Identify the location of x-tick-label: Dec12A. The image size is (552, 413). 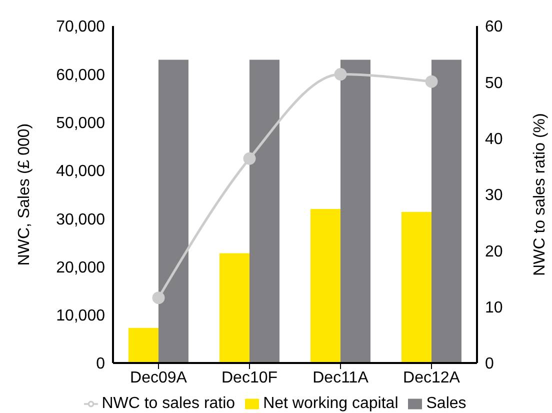
(431, 377).